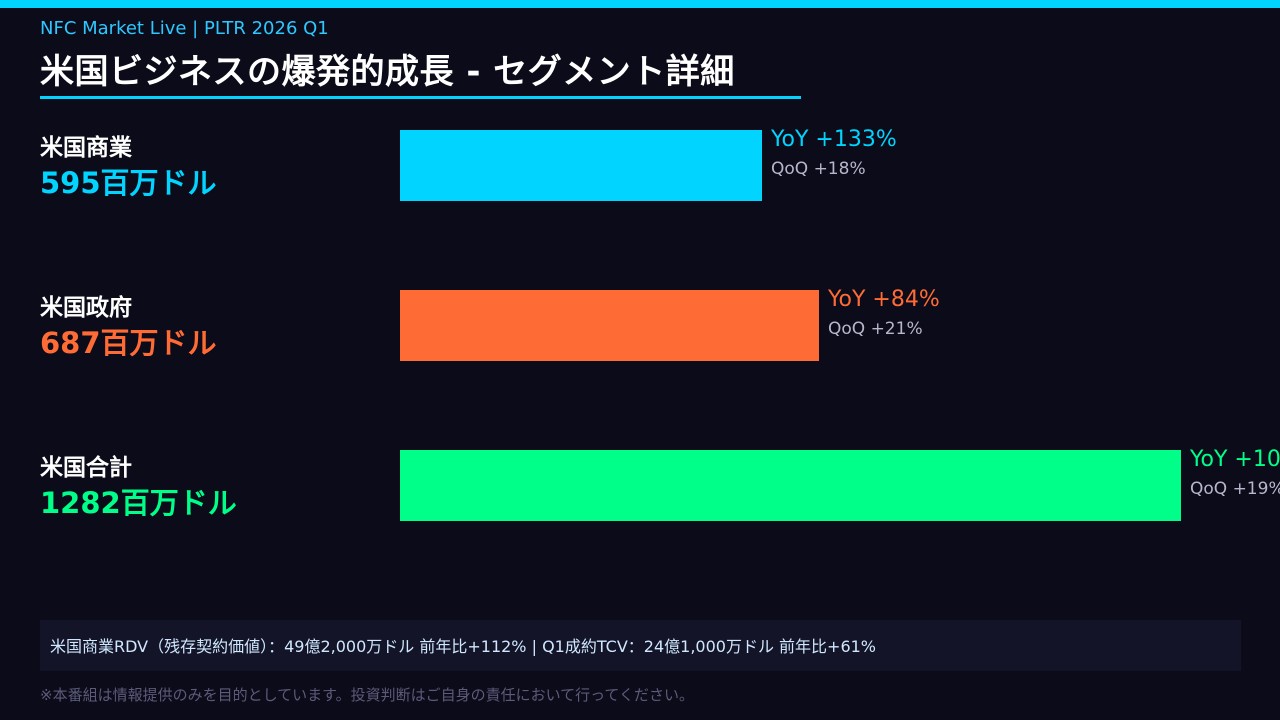  What do you see at coordinates (875, 329) in the screenshot?
I see `qoq-label-government: QoQ +21%` at bounding box center [875, 329].